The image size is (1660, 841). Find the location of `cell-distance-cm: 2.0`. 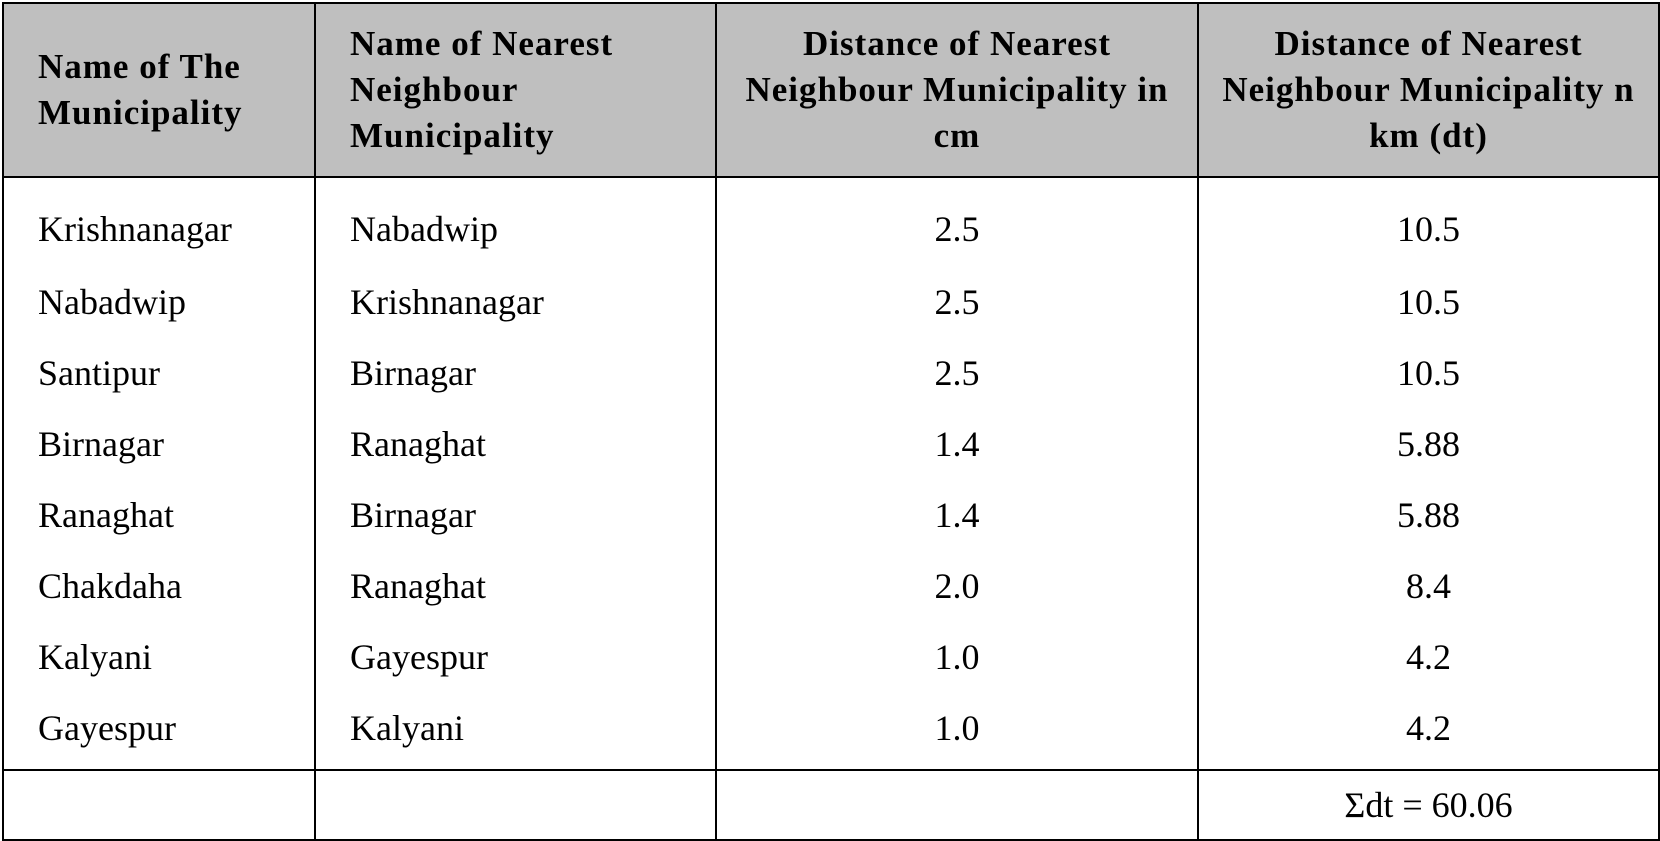

cell-distance-cm: 2.0 is located at coordinates (957, 585).